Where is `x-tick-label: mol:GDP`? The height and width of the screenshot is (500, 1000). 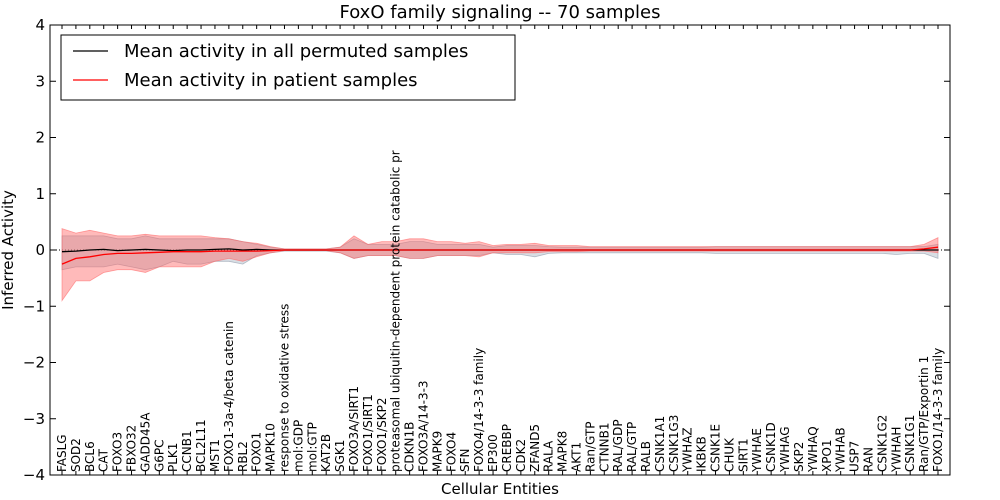
x-tick-label: mol:GDP is located at coordinates (298, 446).